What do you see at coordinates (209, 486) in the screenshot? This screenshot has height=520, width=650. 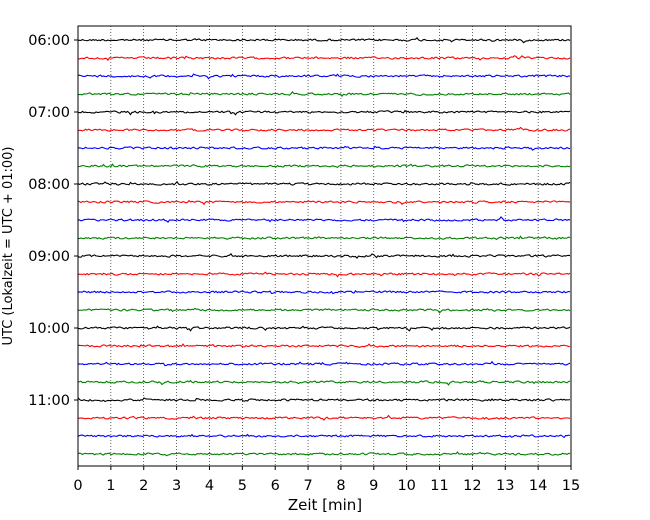 I see `x-tick-label: 4` at bounding box center [209, 486].